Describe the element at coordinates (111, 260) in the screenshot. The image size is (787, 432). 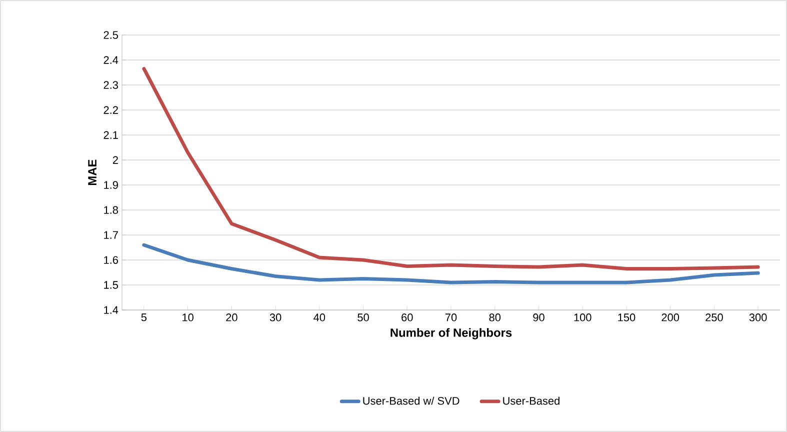
I see `y-tick-label: 1.6` at that location.